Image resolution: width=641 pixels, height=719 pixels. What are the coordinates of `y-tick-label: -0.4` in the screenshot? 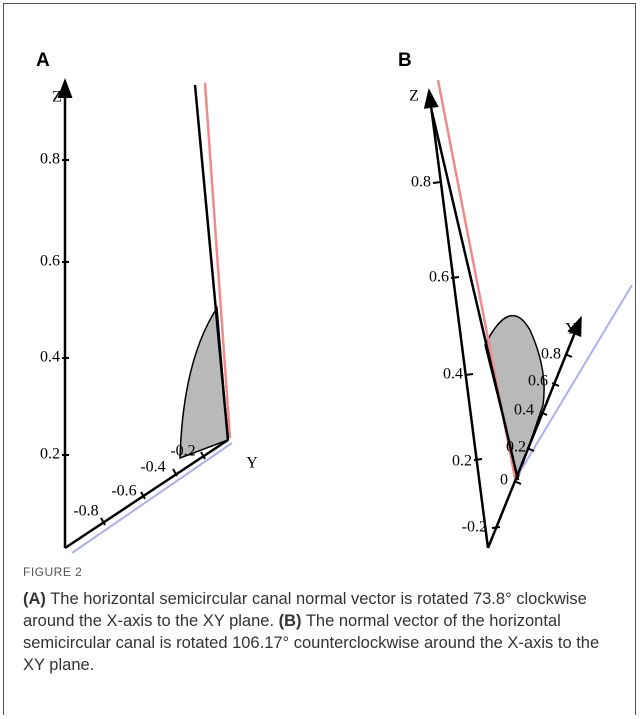 It's located at (152, 467).